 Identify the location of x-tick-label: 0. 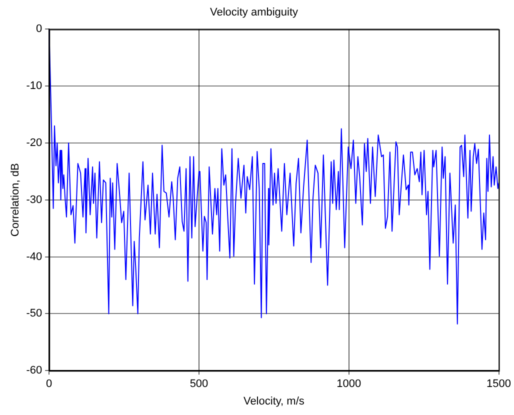
(49, 384).